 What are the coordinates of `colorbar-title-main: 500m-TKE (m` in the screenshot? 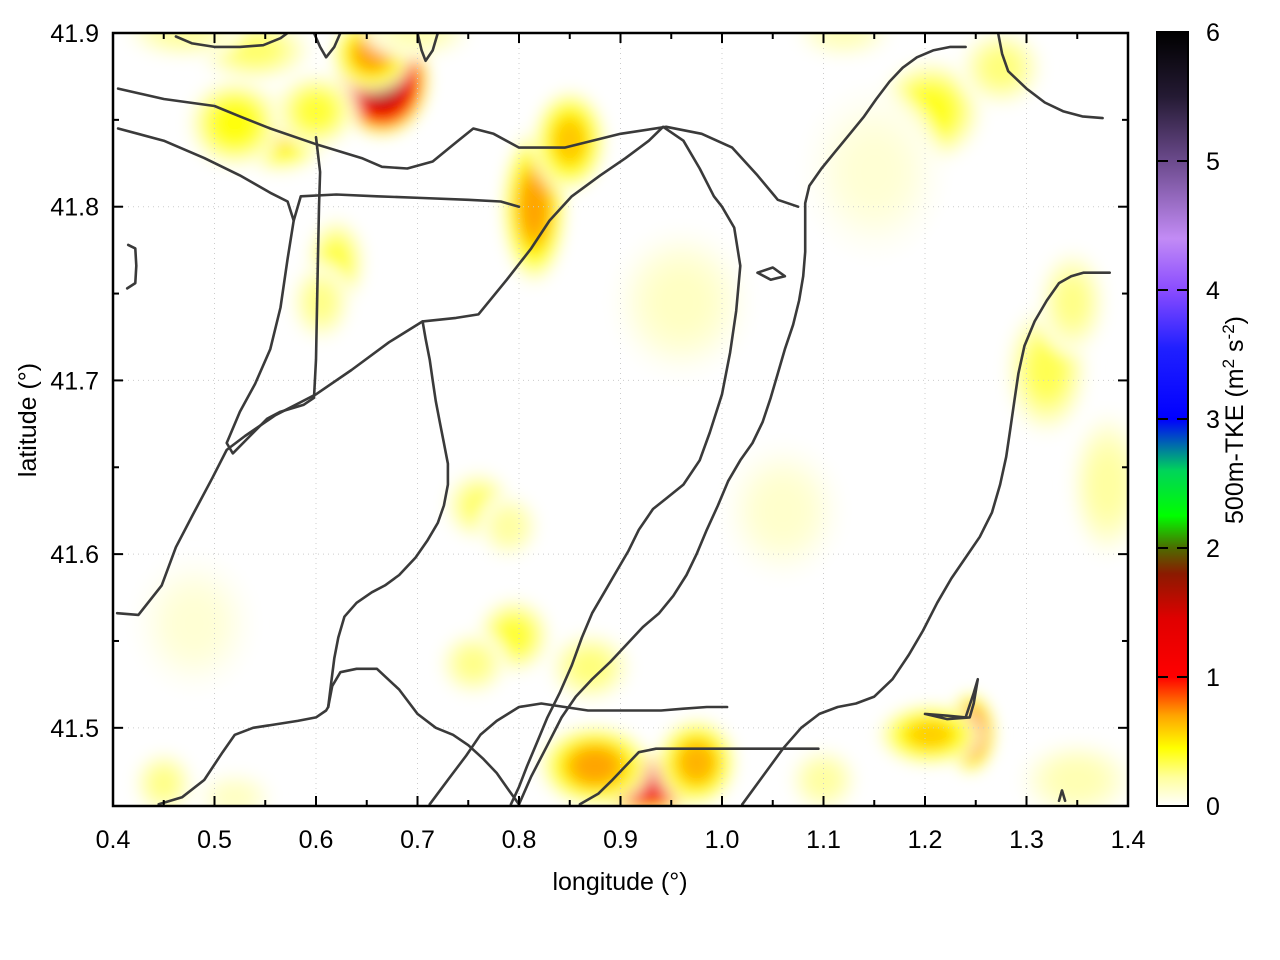 It's located at (1235, 446).